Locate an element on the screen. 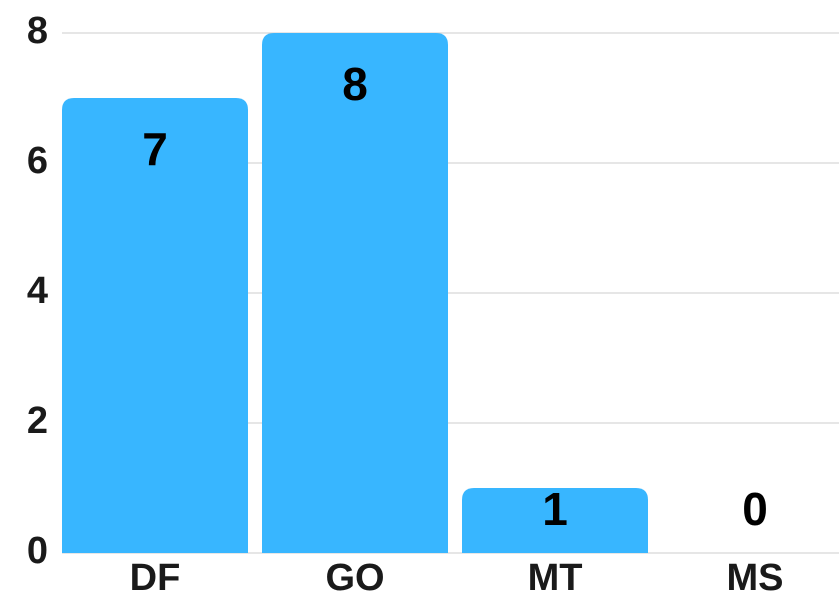 This screenshot has width=839, height=599. y-tick-label: 8 is located at coordinates (37, 31).